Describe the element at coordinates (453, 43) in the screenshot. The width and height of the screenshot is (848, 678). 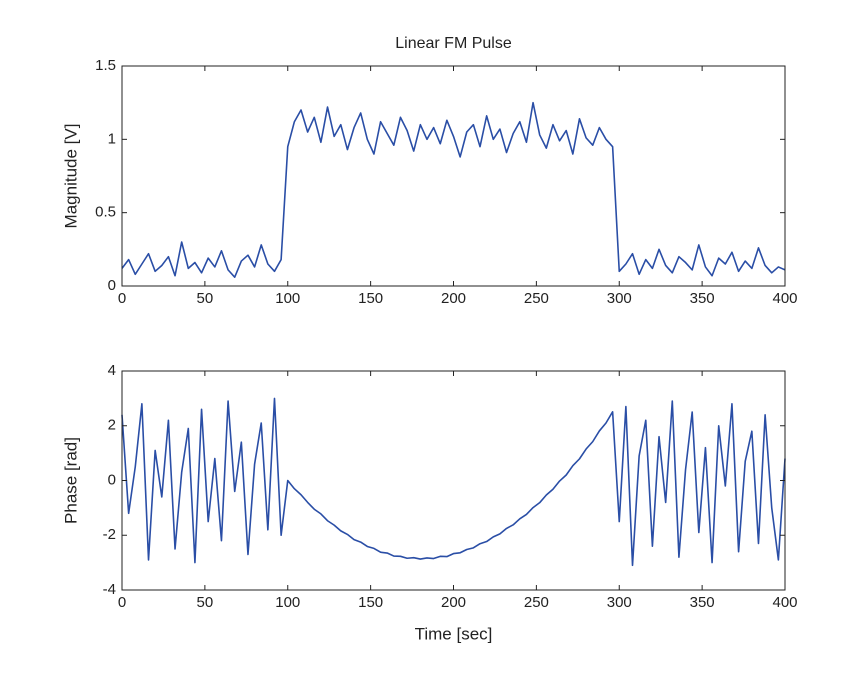
I see `chart-title: Linear FM Pulse` at that location.